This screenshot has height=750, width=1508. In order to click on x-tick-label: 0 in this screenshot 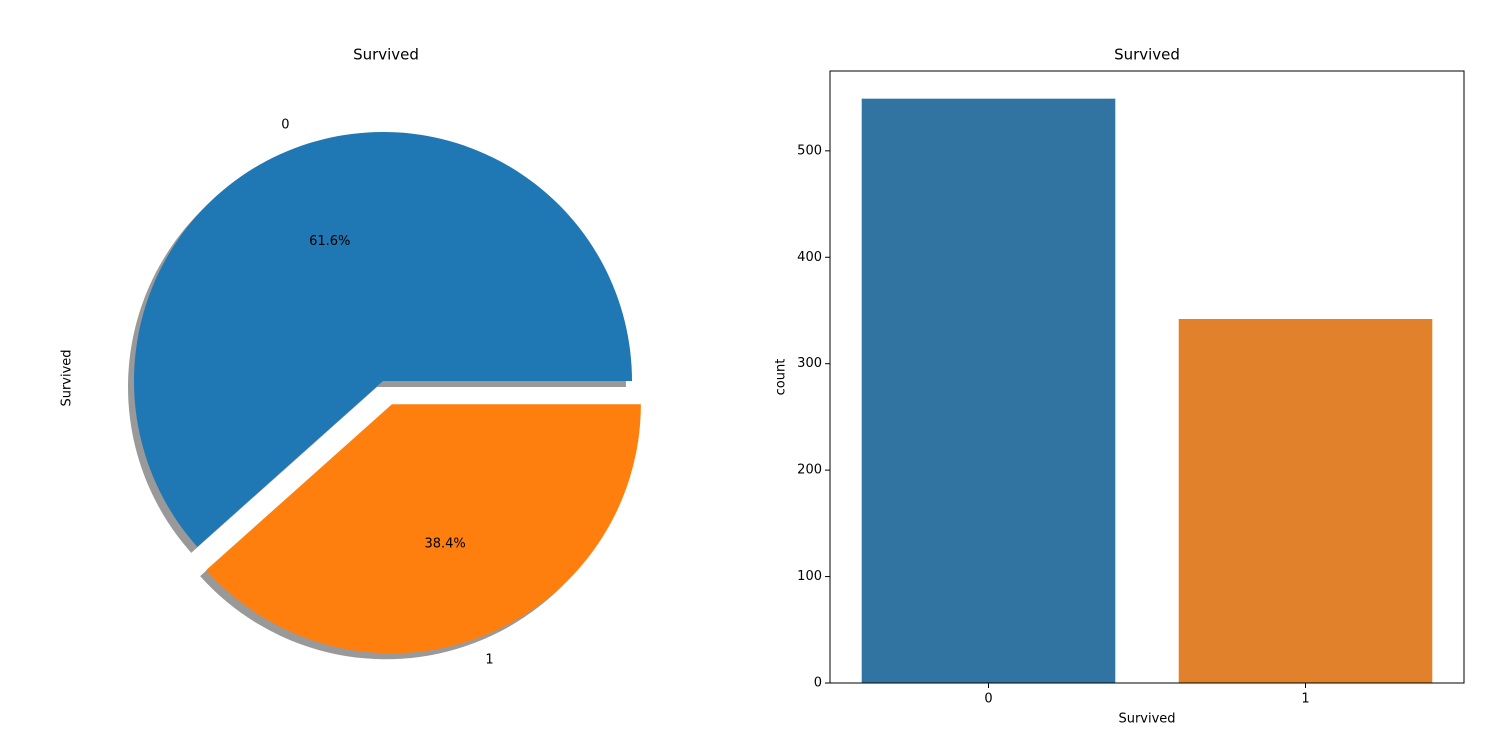, I will do `click(988, 699)`.